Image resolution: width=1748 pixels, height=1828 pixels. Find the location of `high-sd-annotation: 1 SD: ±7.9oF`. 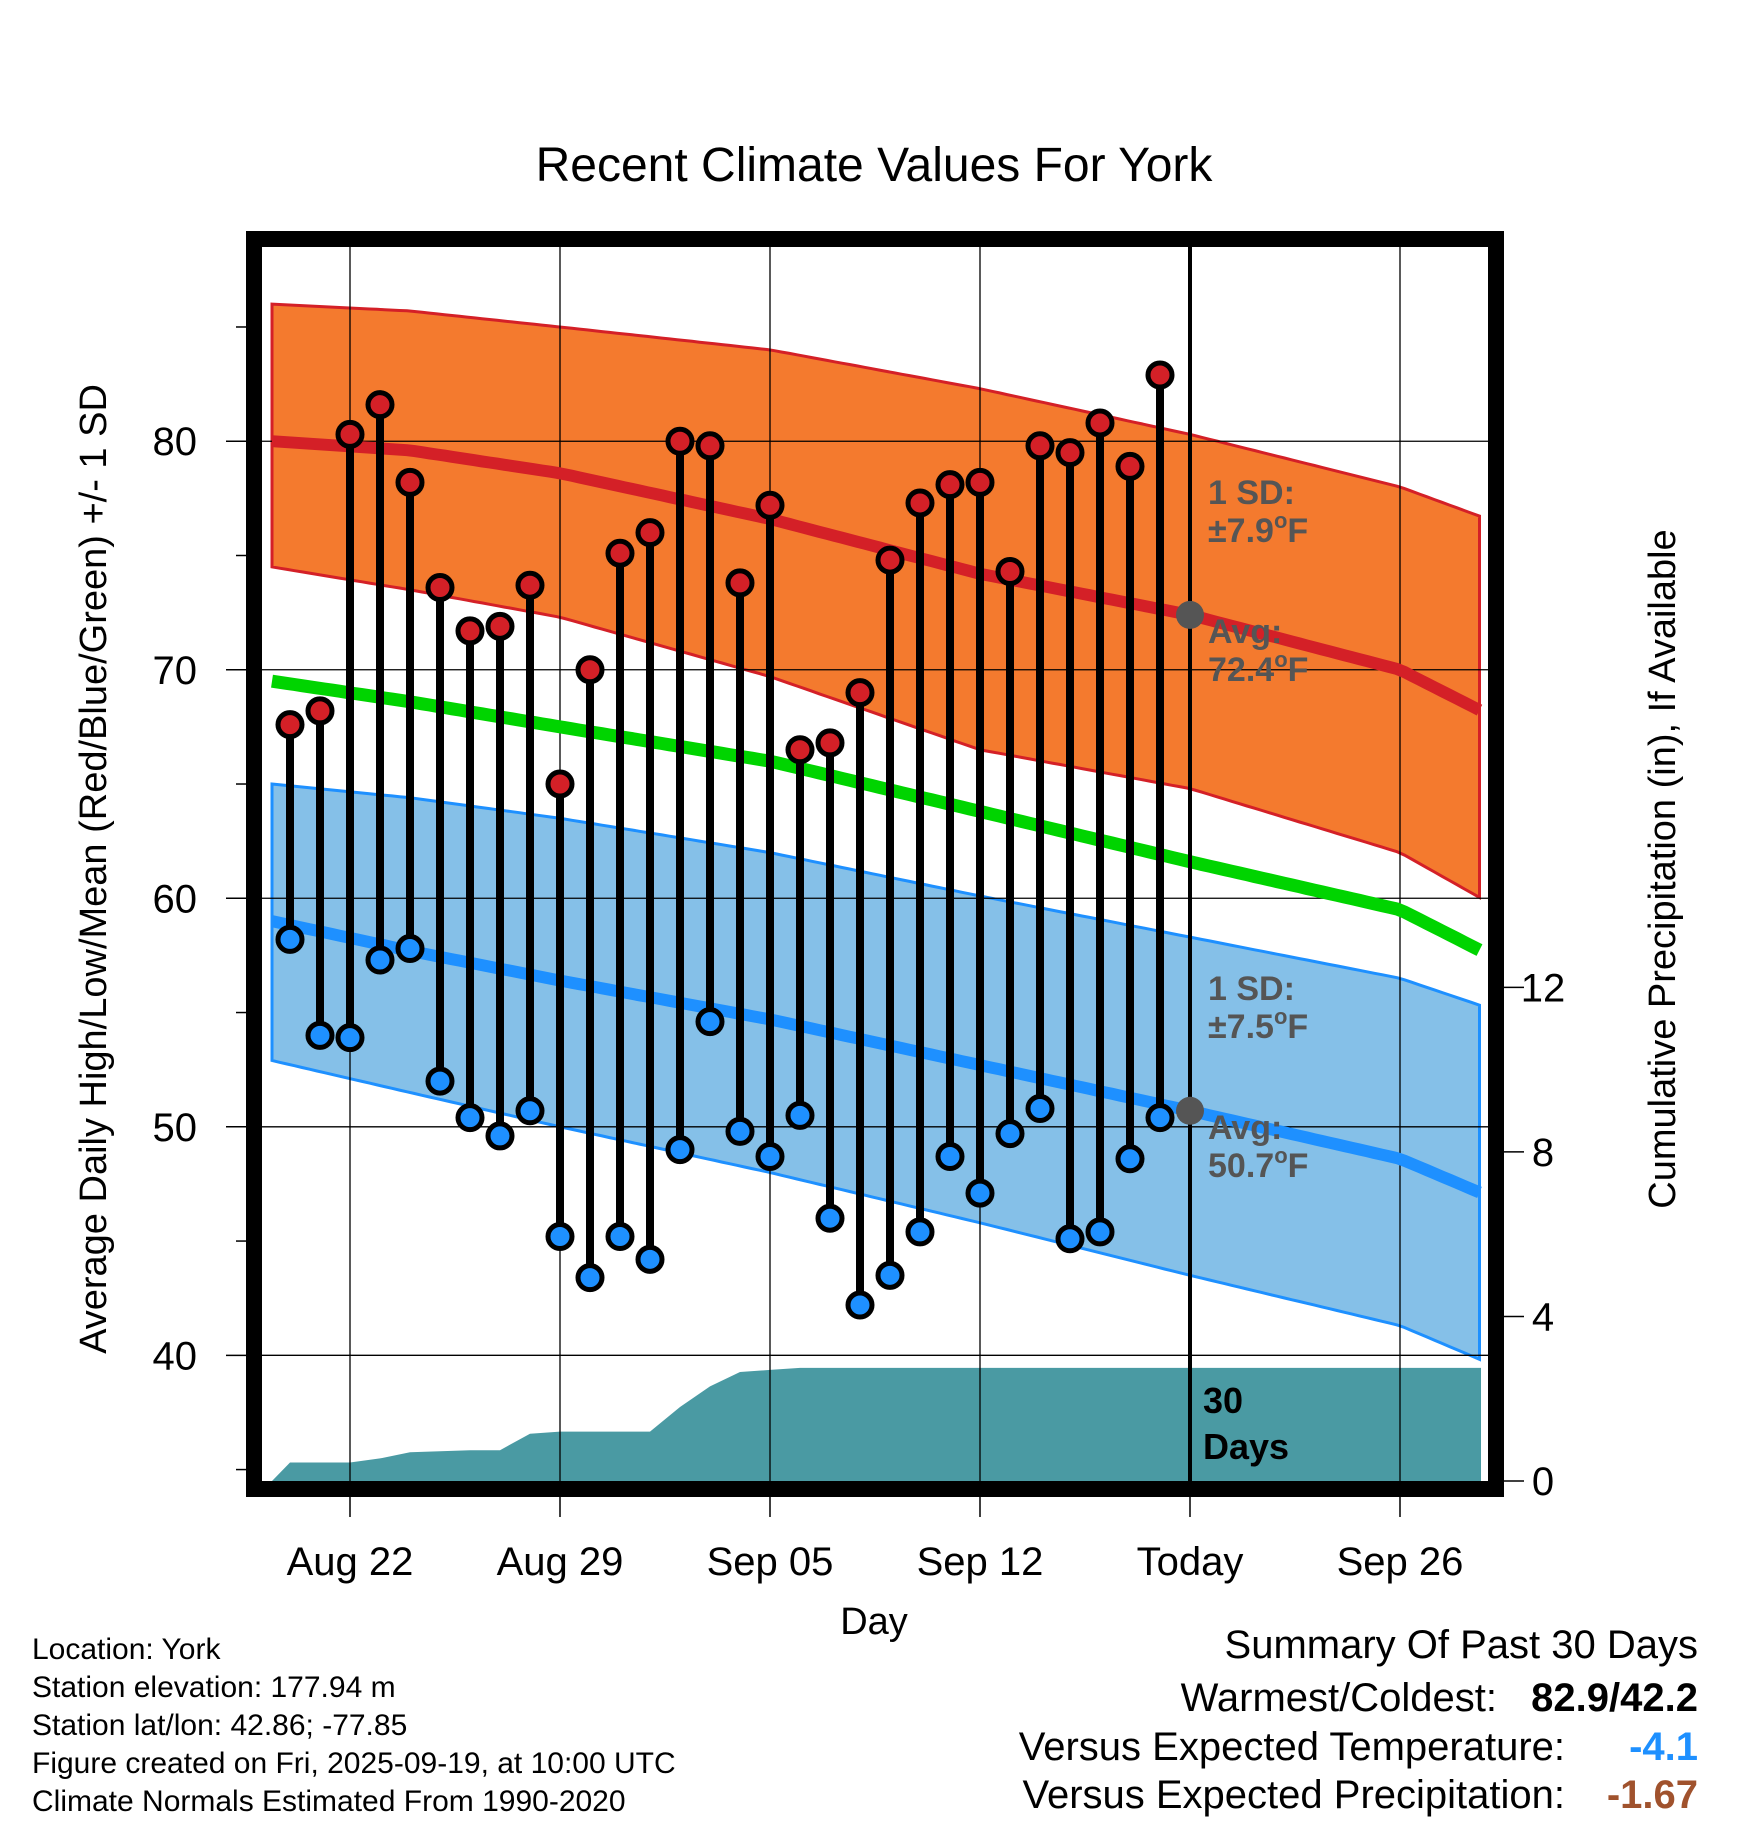

high-sd-annotation: 1 SD: ±7.9oF is located at coordinates (1258, 512).